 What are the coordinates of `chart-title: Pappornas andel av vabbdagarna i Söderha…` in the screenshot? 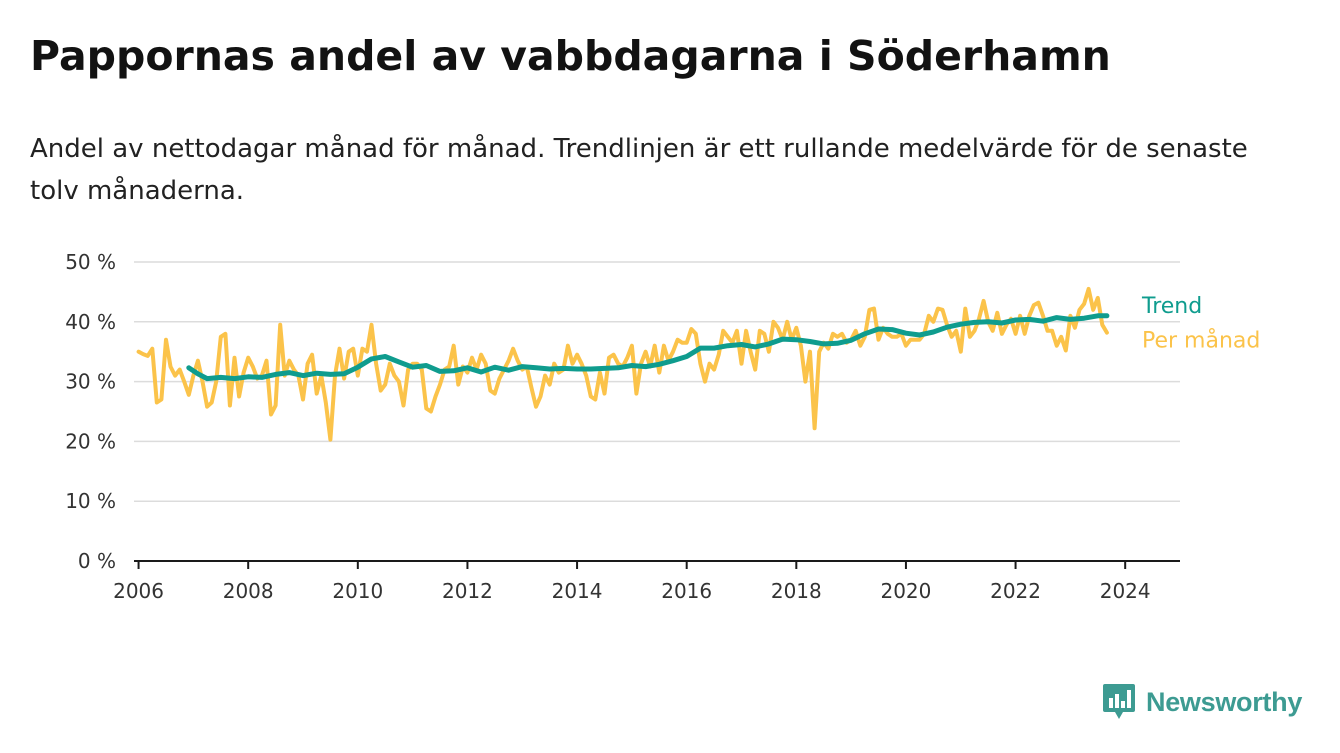 It's located at (570, 56).